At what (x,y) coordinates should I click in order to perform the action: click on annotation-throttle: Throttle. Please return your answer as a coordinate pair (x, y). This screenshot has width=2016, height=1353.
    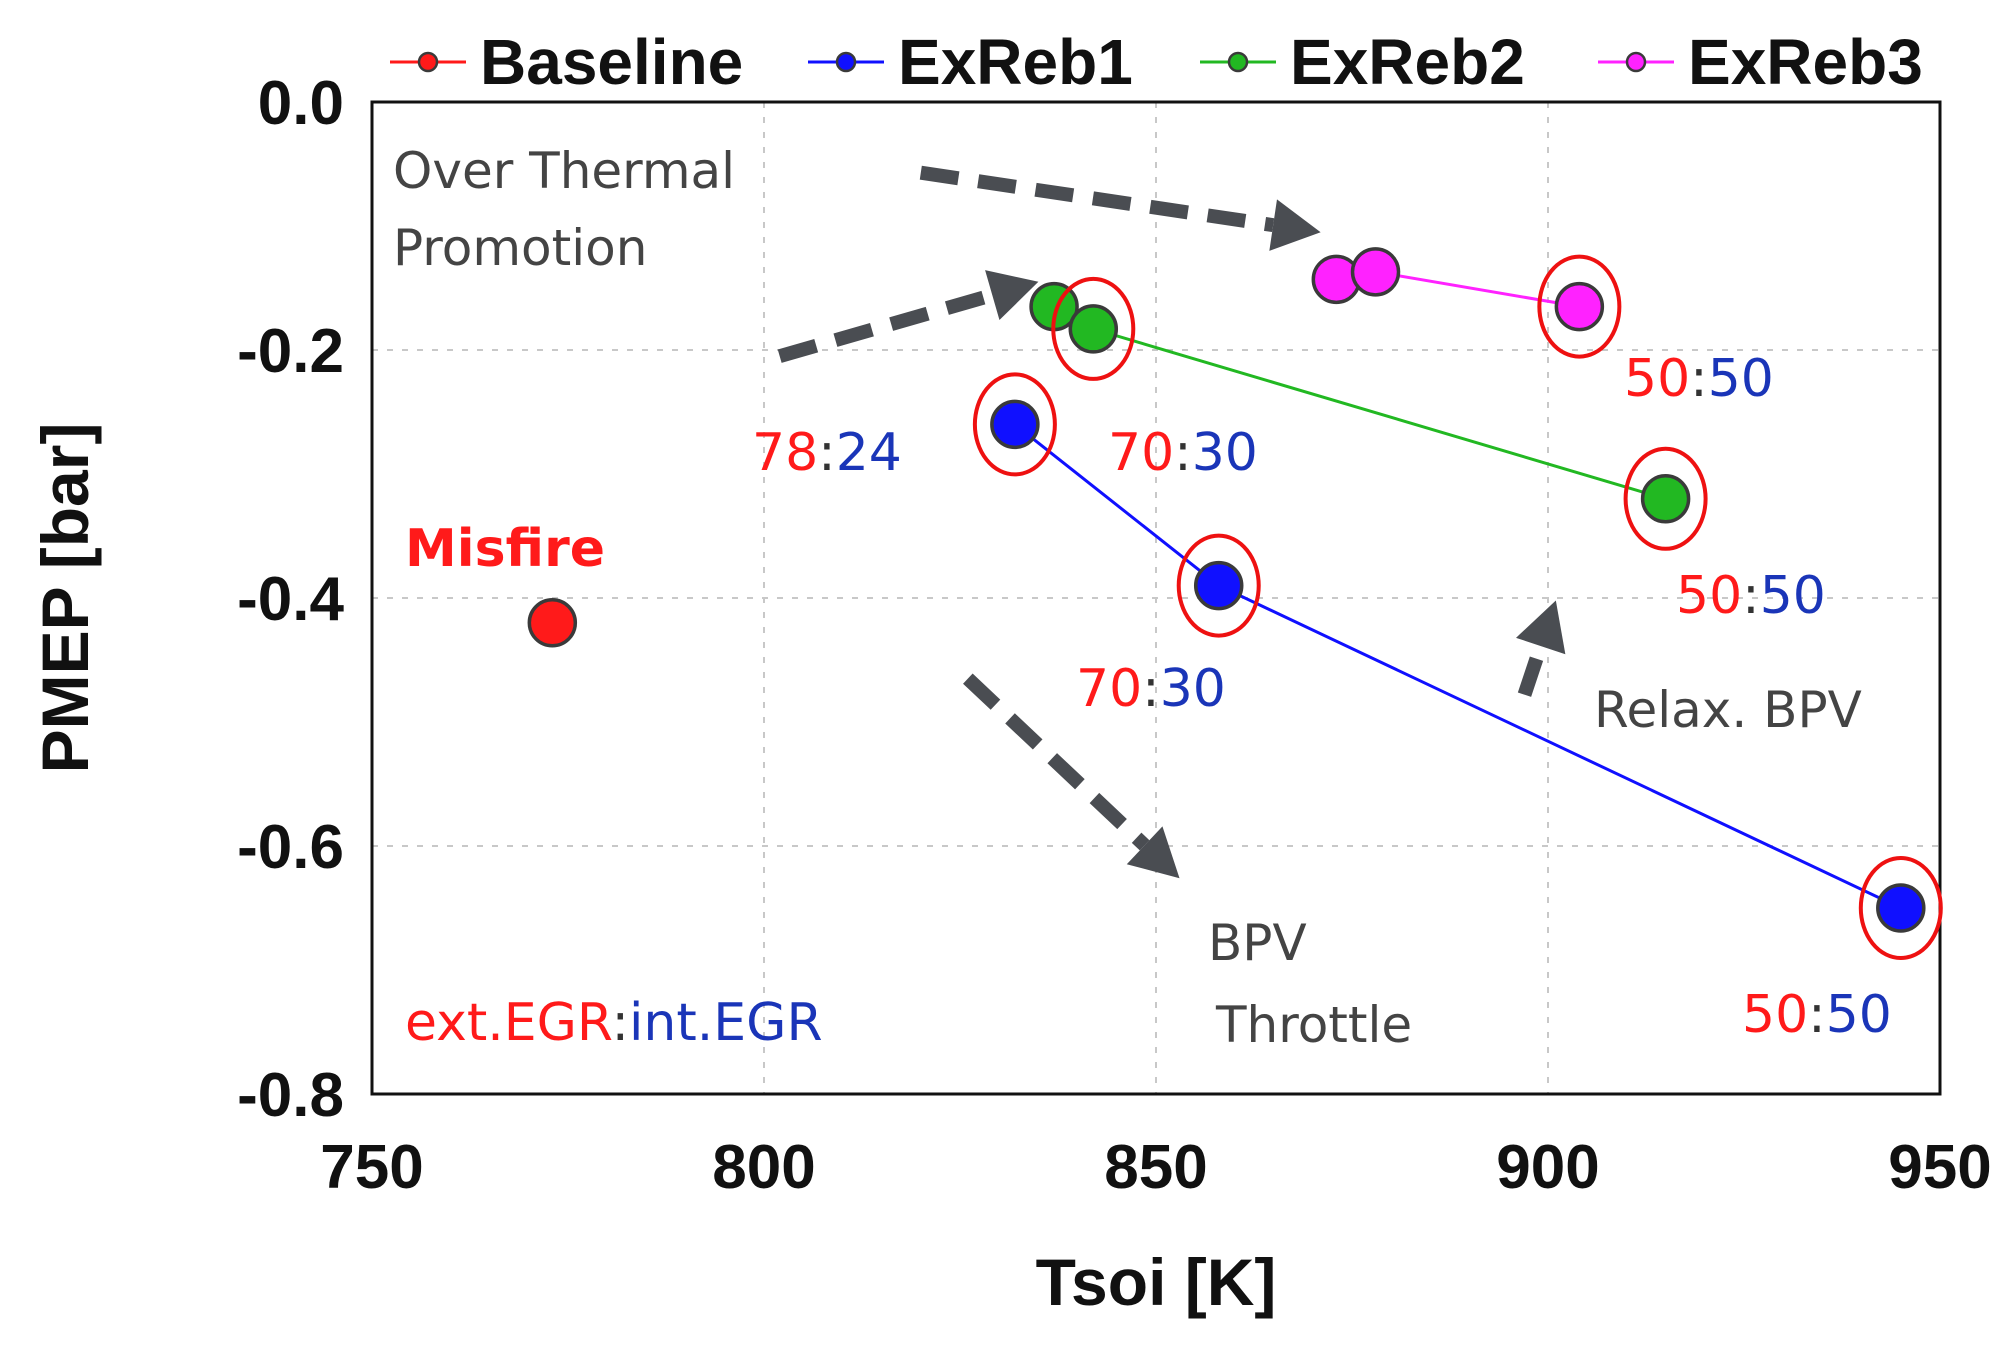
    Looking at the image, I should click on (1313, 1025).